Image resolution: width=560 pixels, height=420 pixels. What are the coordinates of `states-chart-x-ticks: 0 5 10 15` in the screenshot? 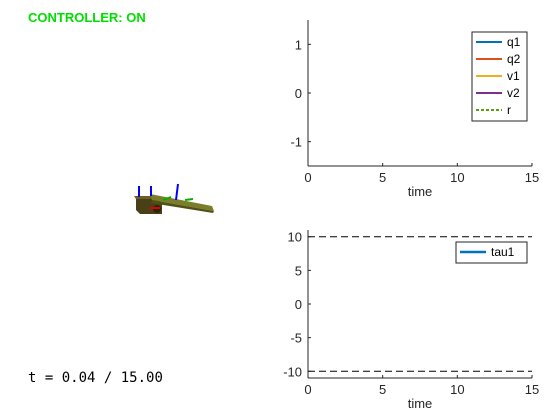 It's located at (421, 174).